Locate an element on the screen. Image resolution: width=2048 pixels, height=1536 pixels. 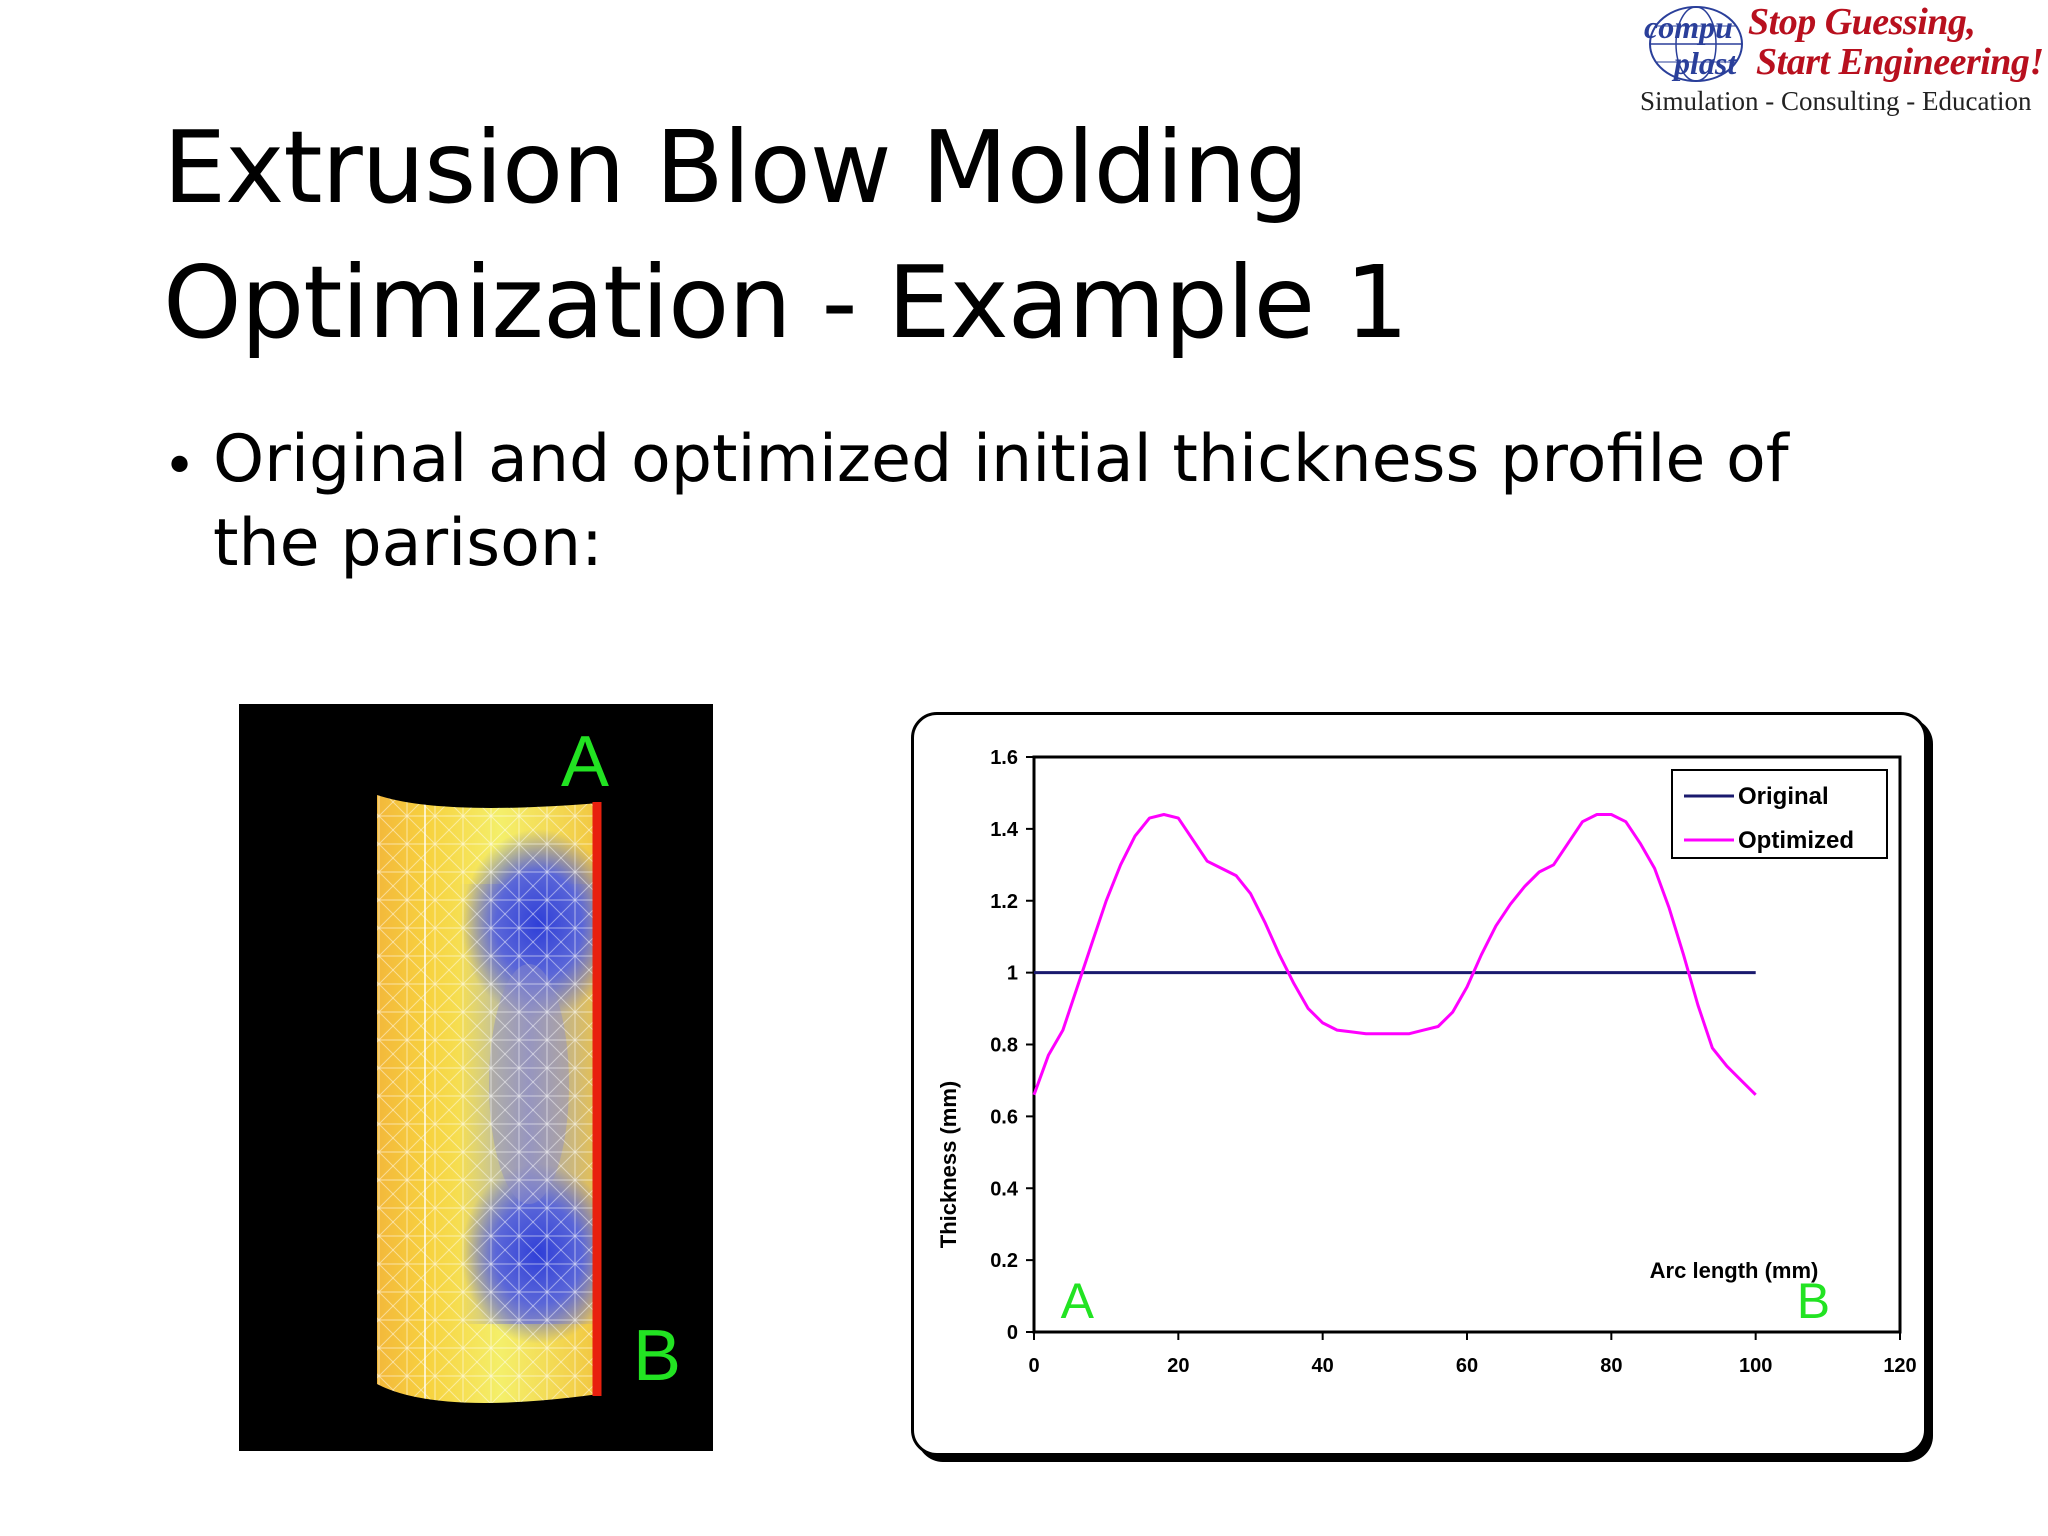
logo-globe-text-top: compu is located at coordinates (1688, 27).